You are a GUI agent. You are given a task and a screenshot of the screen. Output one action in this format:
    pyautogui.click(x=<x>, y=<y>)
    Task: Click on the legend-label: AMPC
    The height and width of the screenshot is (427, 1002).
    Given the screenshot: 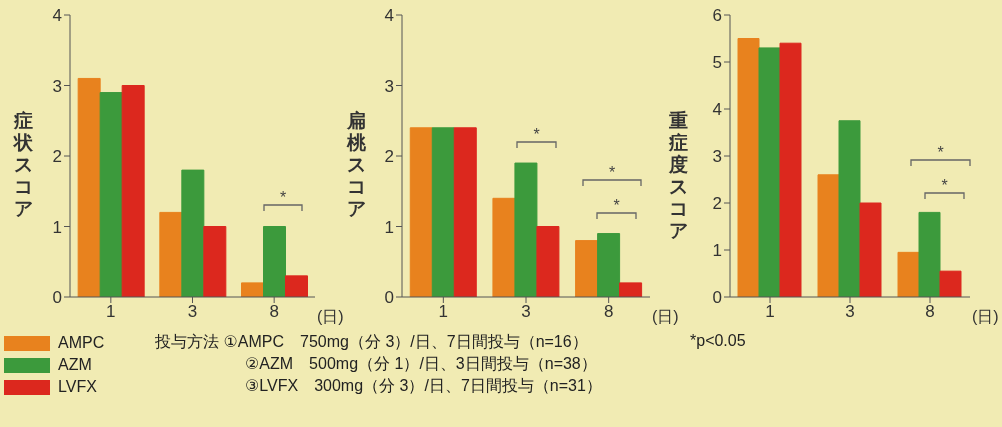 What is the action you would take?
    pyautogui.click(x=81, y=343)
    